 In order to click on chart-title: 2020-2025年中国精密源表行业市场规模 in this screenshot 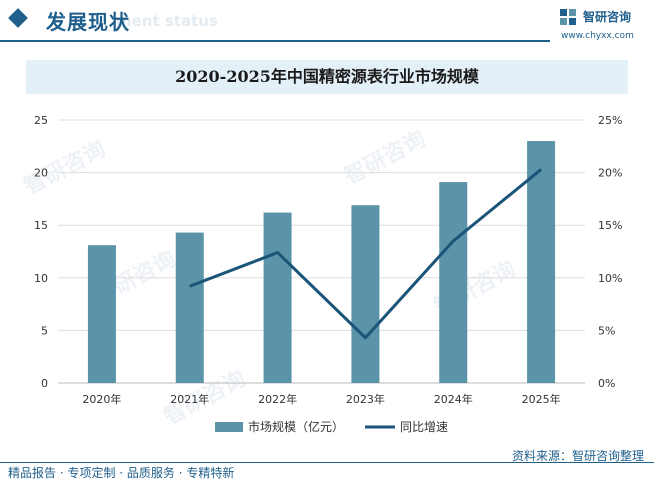, I will do `click(327, 76)`.